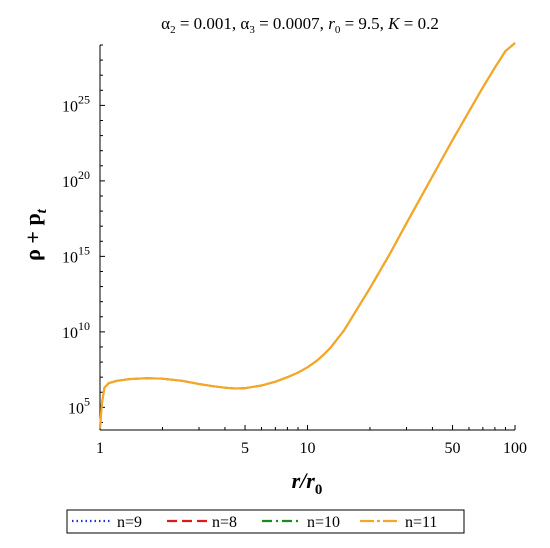 Image resolution: width=550 pixels, height=548 pixels. I want to click on x-ticks: 1 5 10 50 100, so click(311, 441).